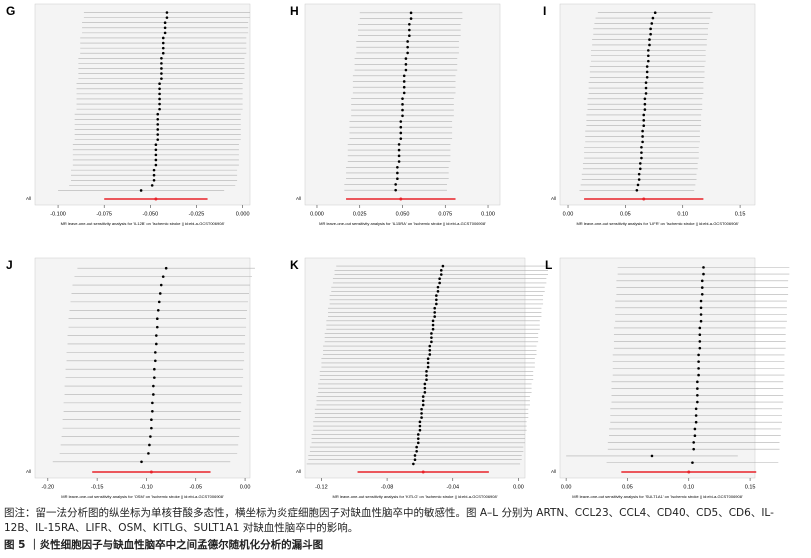 This screenshot has height=558, width=811. What do you see at coordinates (488, 214) in the screenshot?
I see `x-tick-label: 0.100` at bounding box center [488, 214].